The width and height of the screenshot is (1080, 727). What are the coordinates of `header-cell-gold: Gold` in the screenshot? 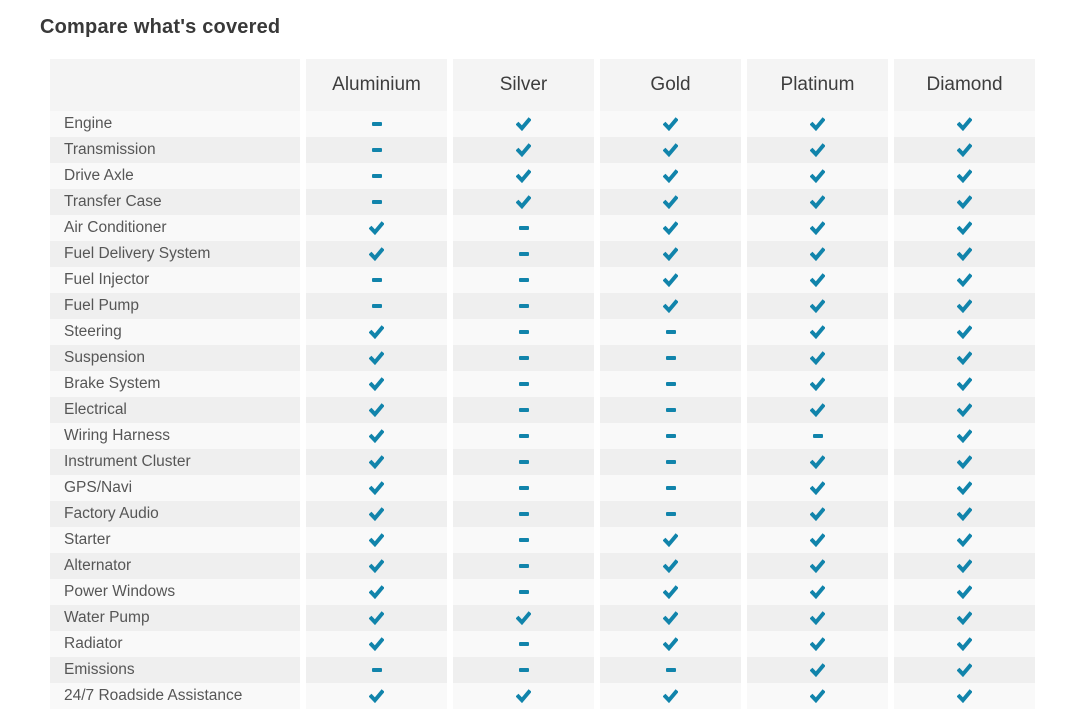 It's located at (670, 85).